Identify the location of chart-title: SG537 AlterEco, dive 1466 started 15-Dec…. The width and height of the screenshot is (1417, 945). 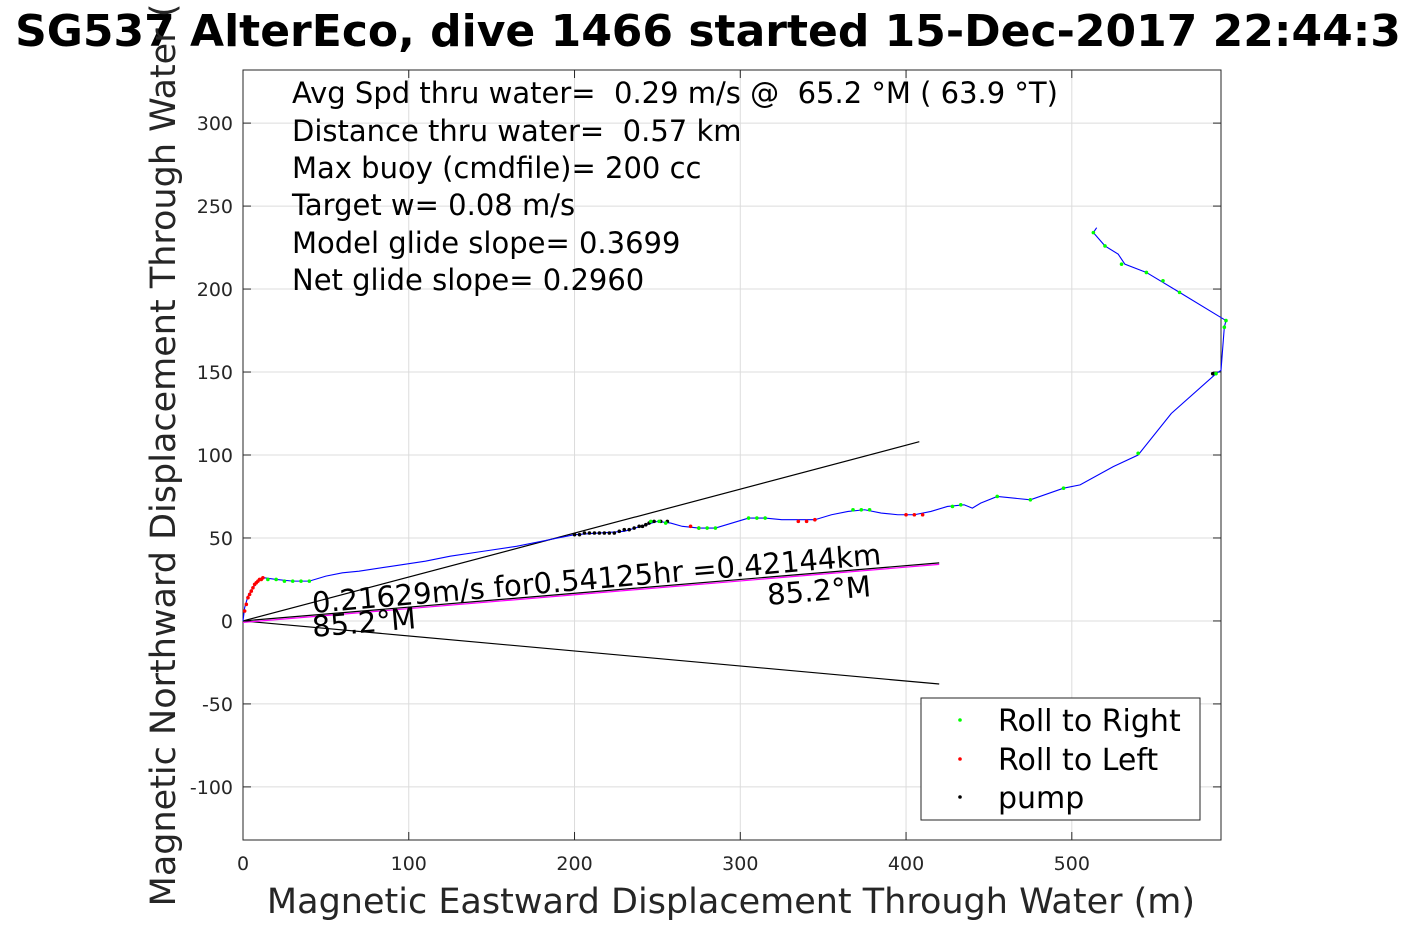
(708, 31).